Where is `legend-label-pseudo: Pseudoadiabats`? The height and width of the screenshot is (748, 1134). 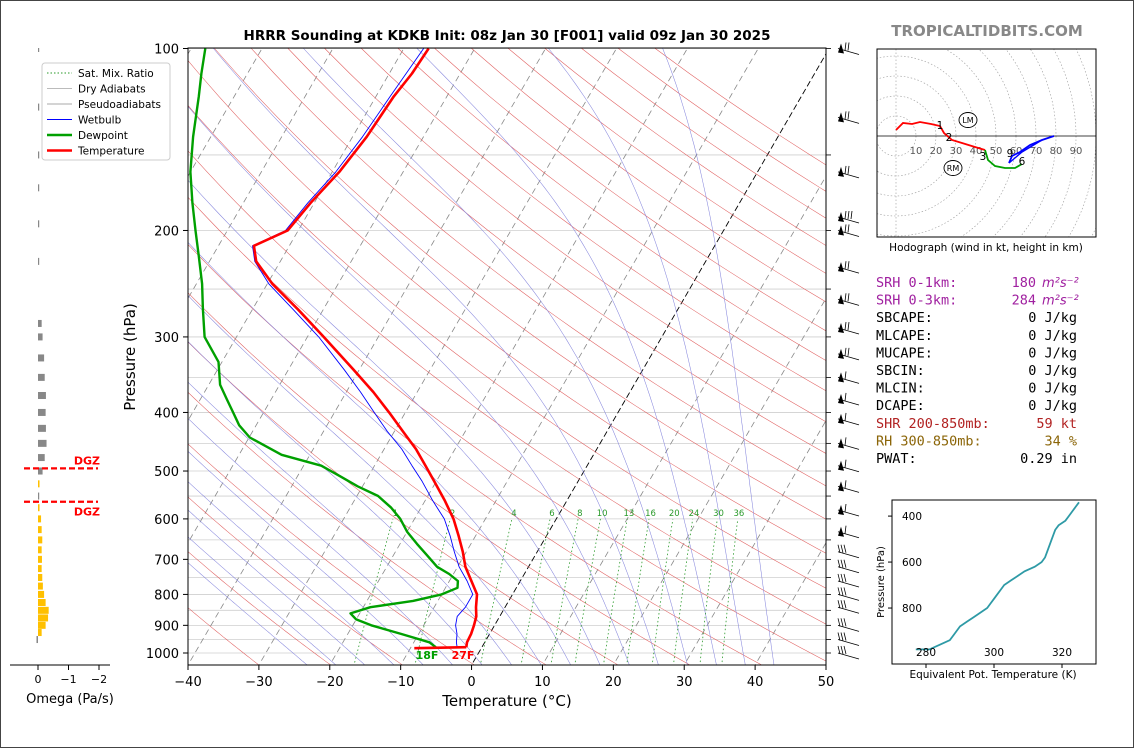 legend-label-pseudo: Pseudoadiabats is located at coordinates (119, 105).